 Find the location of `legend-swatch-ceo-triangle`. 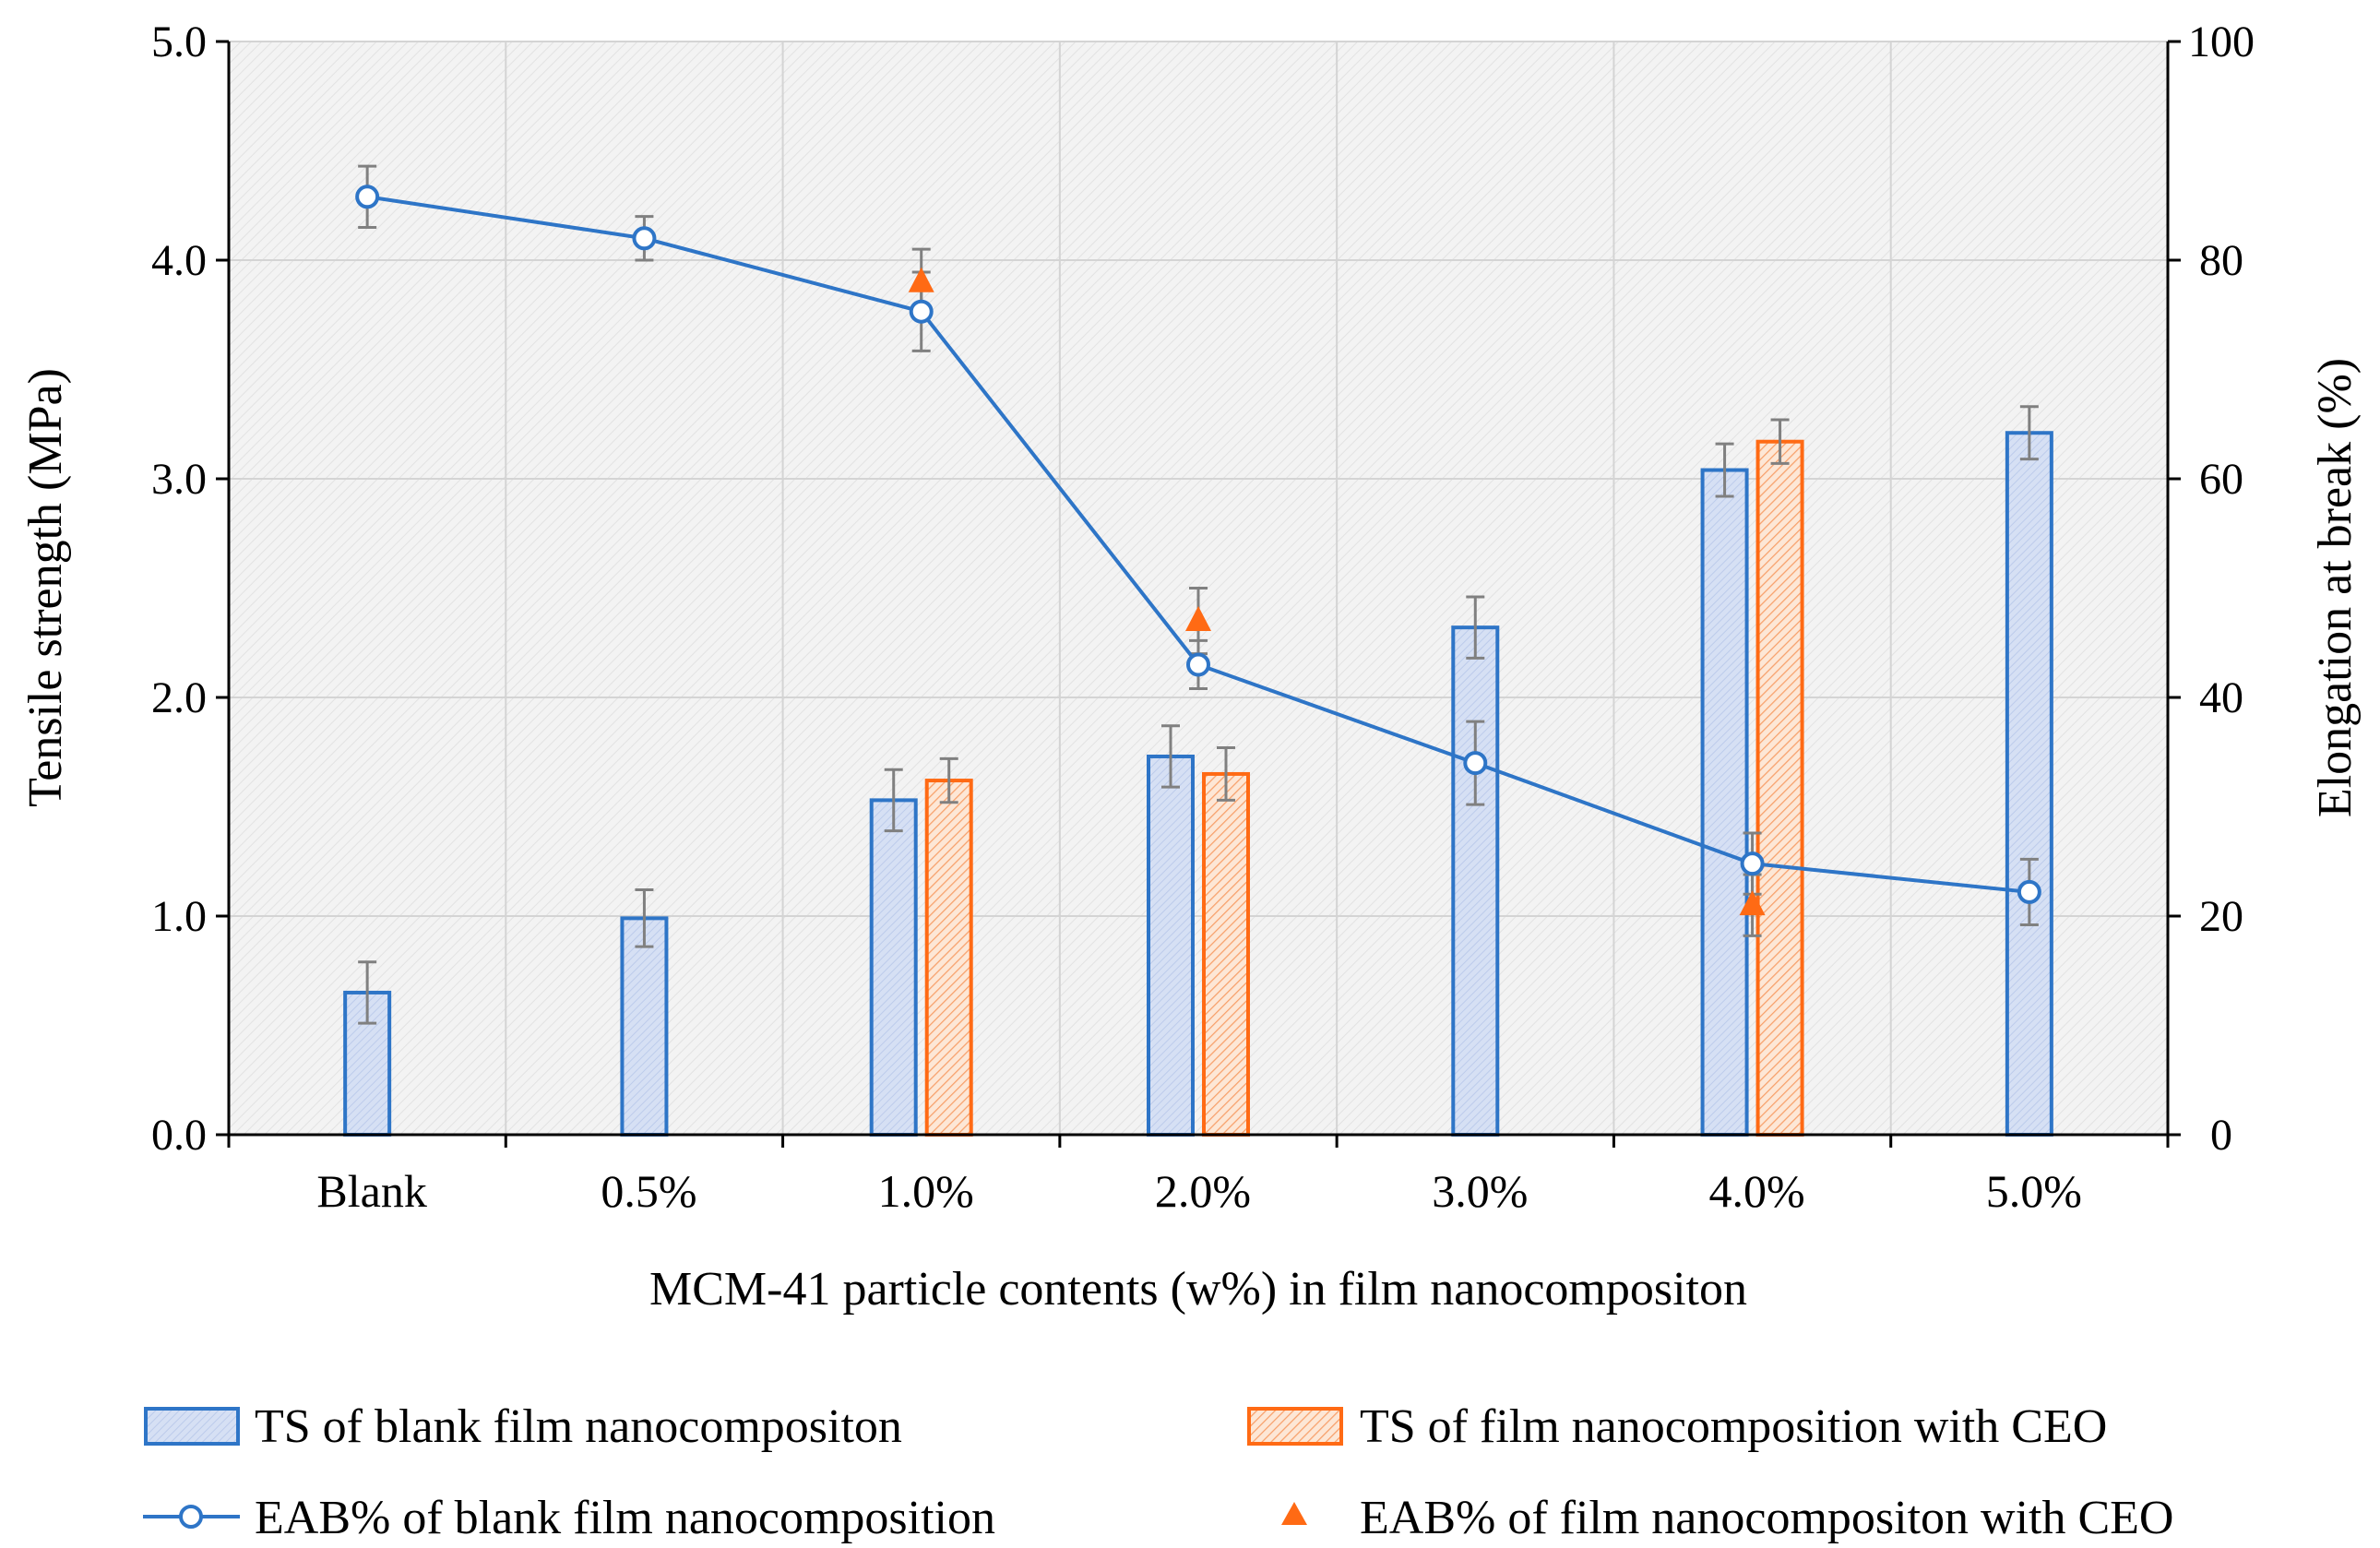

legend-swatch-ceo-triangle is located at coordinates (1294, 1513).